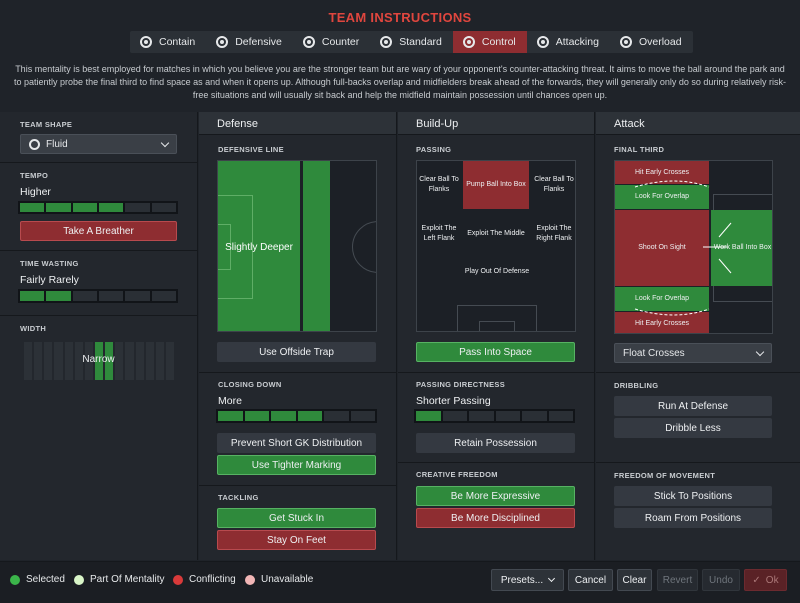  Describe the element at coordinates (496, 185) in the screenshot. I see `pump-ball-into-box-zone: Pump Ball Into Box` at that location.